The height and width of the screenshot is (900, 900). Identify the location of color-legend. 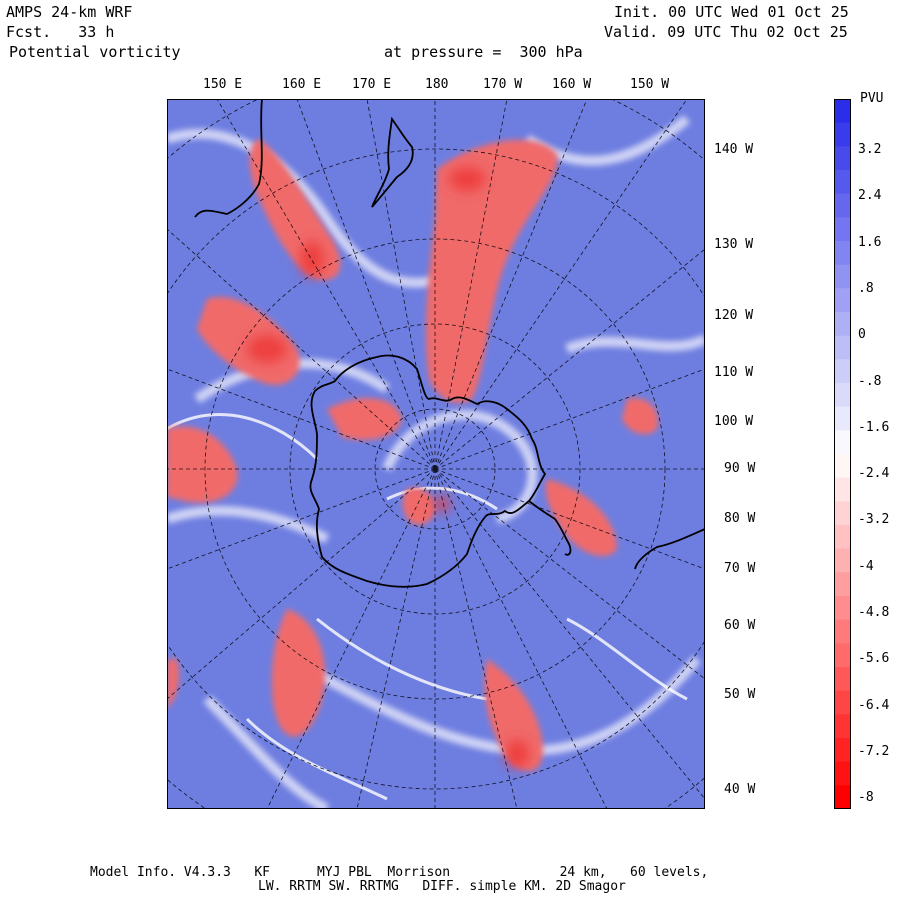
(842, 454).